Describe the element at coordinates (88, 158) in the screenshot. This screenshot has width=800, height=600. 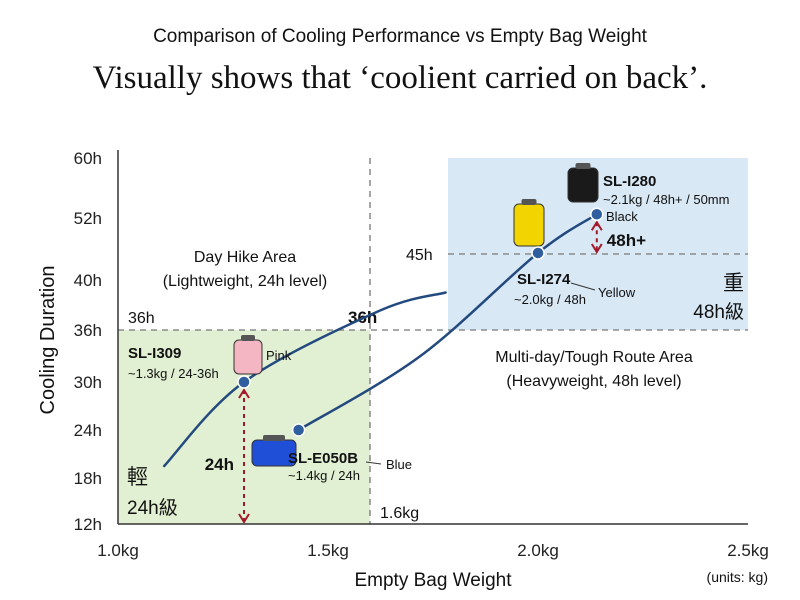
I see `y-tick-label: 60h` at that location.